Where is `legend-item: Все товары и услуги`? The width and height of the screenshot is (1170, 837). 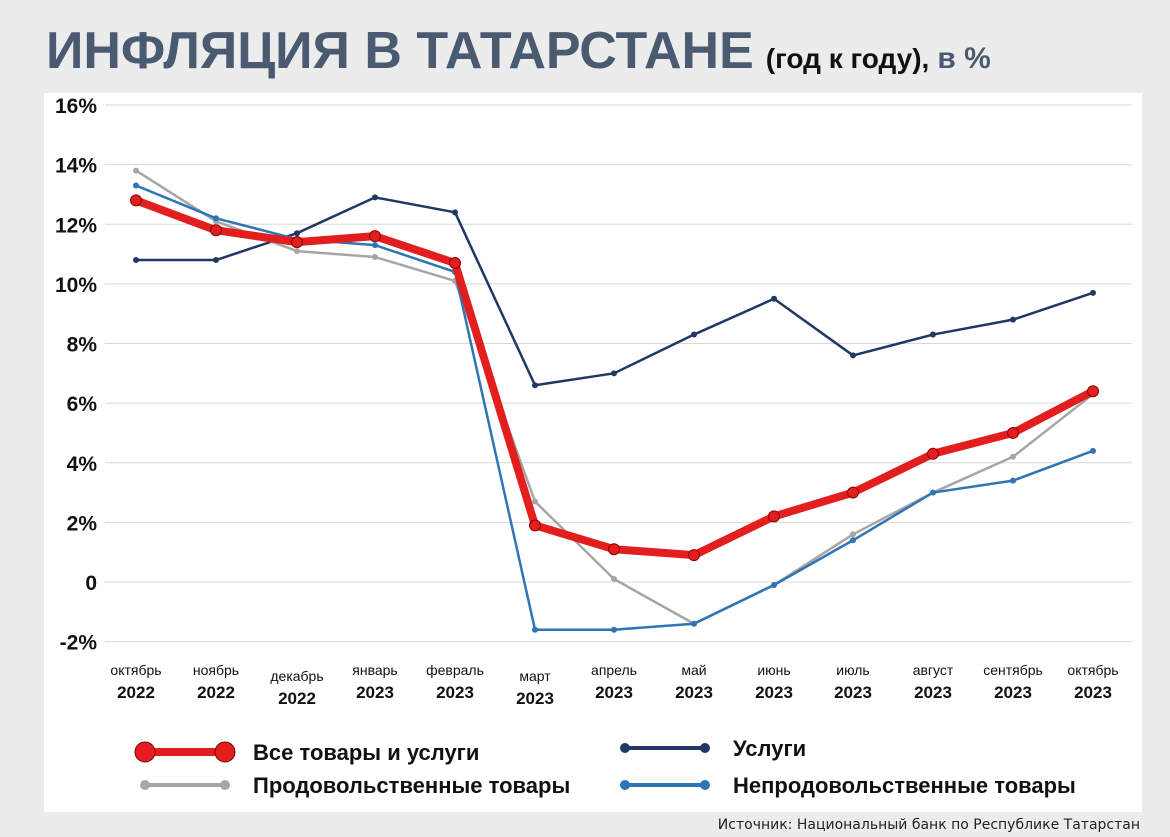 legend-item: Все товары и услуги is located at coordinates (306, 752).